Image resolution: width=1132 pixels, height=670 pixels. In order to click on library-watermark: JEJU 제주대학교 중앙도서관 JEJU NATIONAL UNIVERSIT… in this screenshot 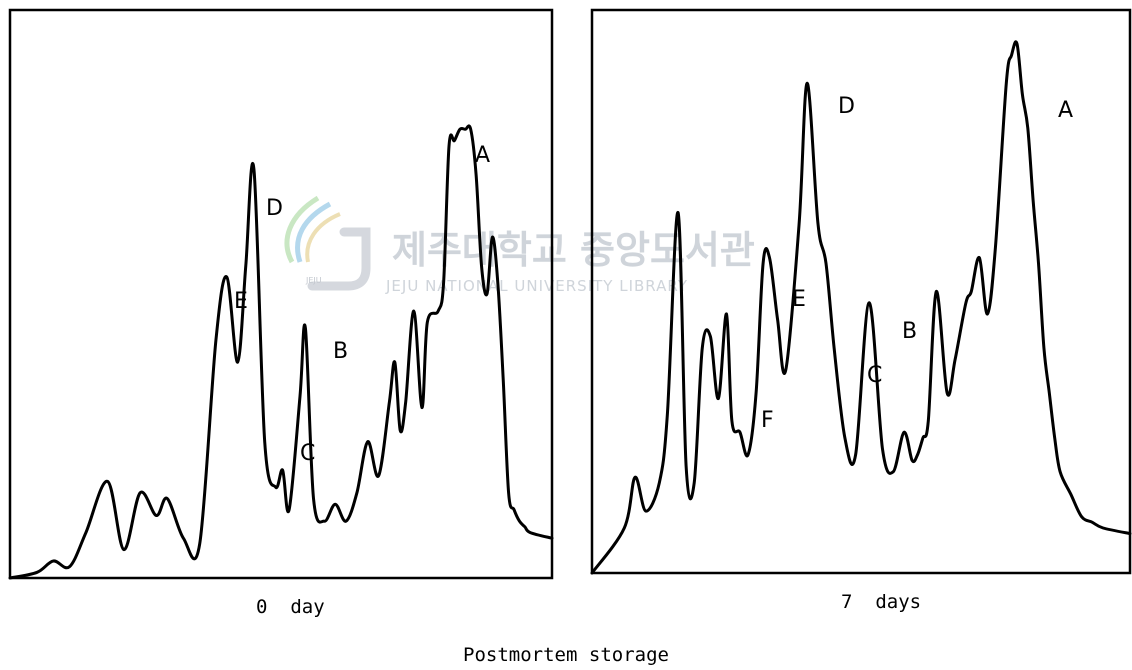, I will do `click(519, 245)`.